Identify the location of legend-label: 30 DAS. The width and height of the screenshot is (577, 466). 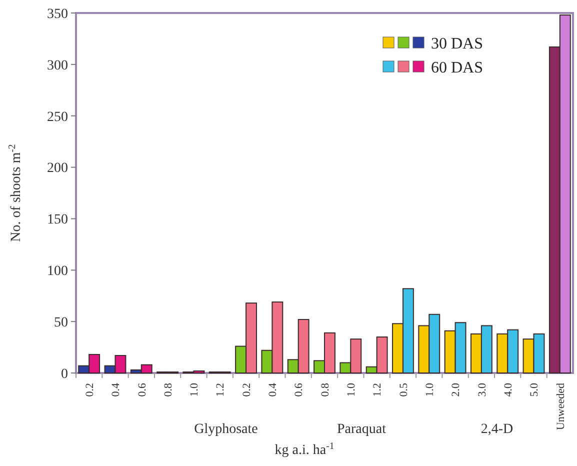
(457, 44).